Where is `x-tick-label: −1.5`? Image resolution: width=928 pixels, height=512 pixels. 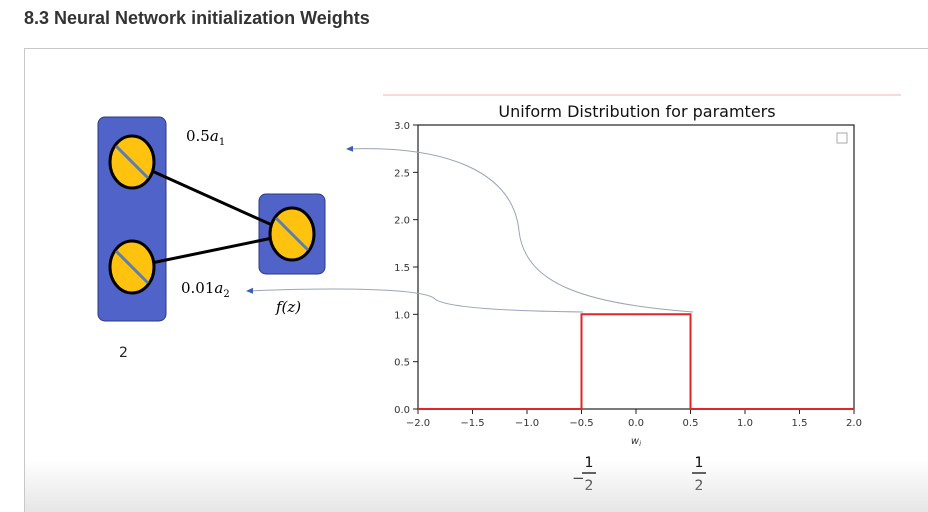 x-tick-label: −1.5 is located at coordinates (472, 423).